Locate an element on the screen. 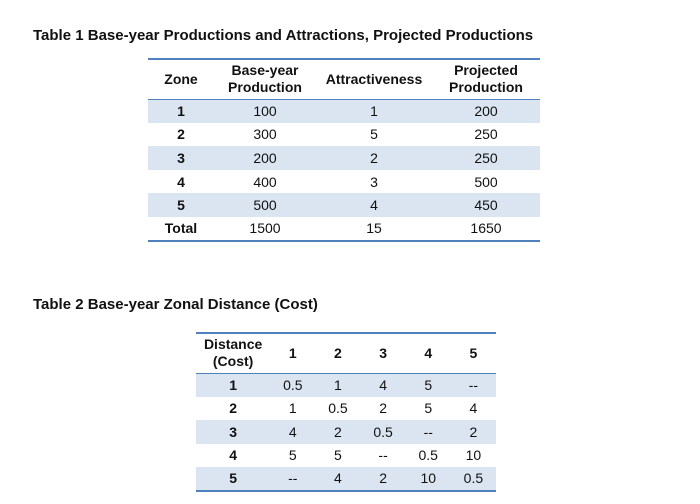 This screenshot has width=700, height=504. table2-header-row: Distance (Cost) 1 2 3 4 5 is located at coordinates (346, 353).